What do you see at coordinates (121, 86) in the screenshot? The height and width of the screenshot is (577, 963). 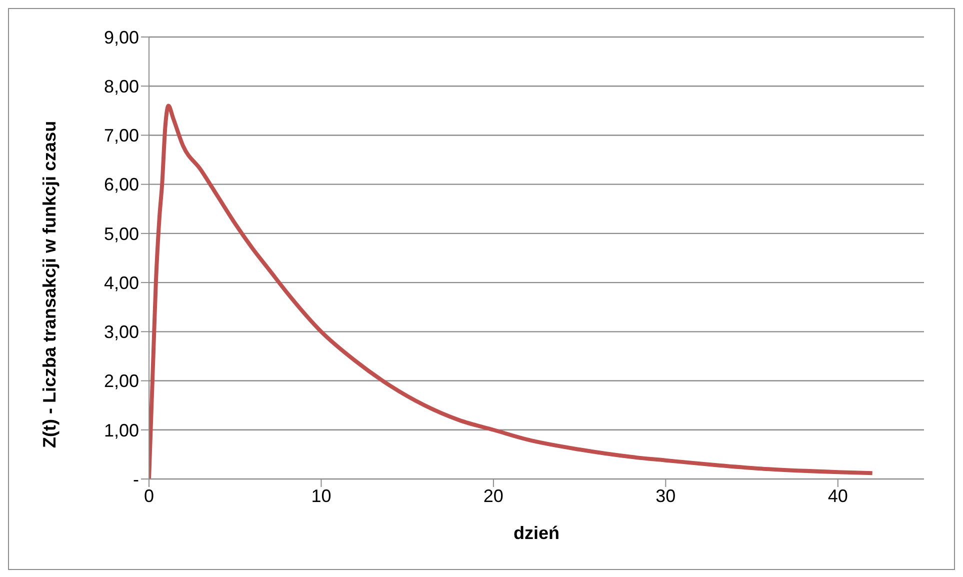 I see `y-tick-label: 8,00` at bounding box center [121, 86].